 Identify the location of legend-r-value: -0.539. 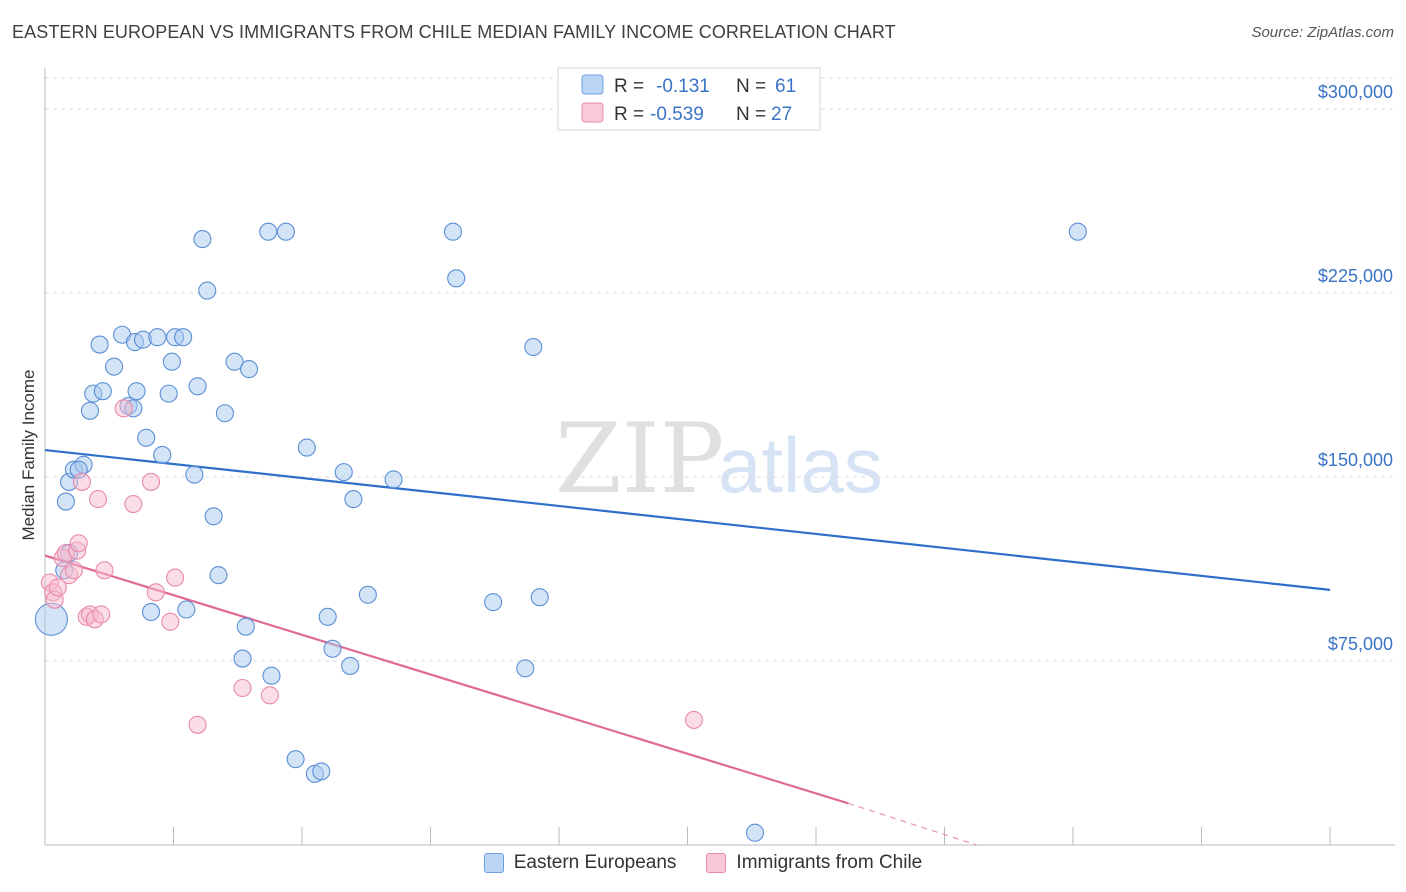
(677, 114).